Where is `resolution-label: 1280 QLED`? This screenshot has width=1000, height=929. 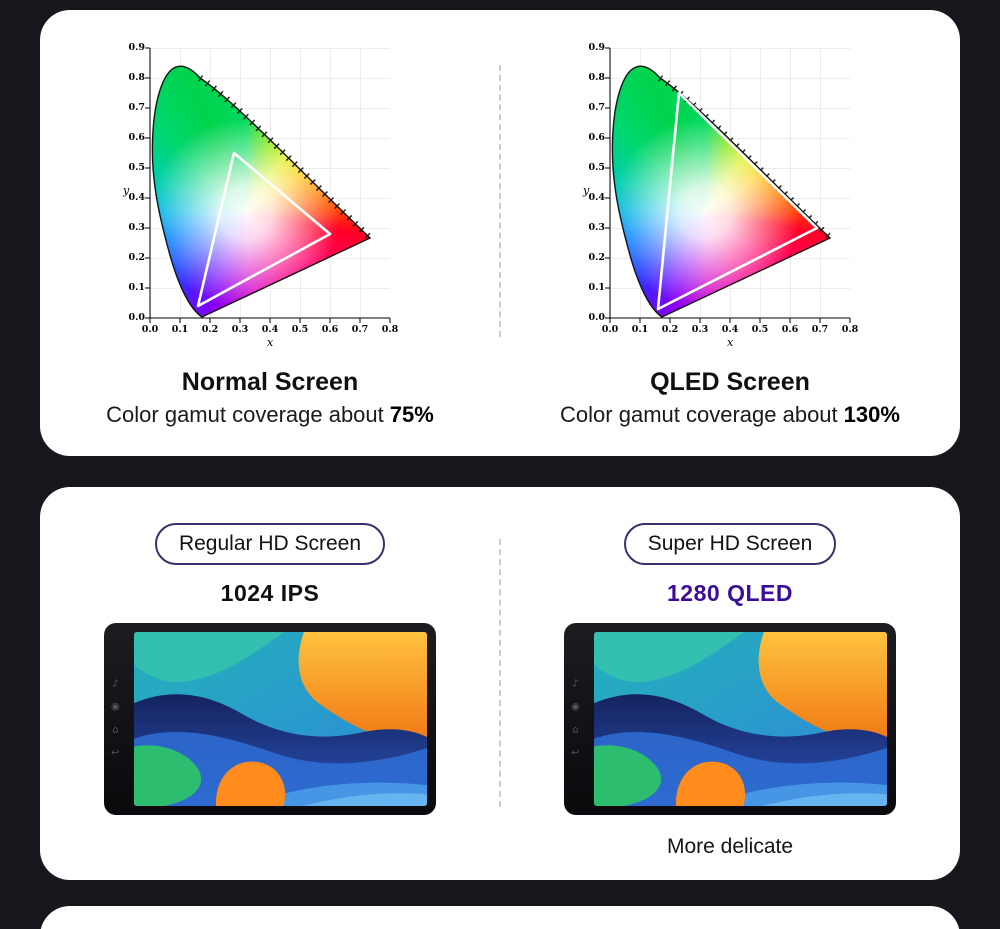
resolution-label: 1280 QLED is located at coordinates (730, 593).